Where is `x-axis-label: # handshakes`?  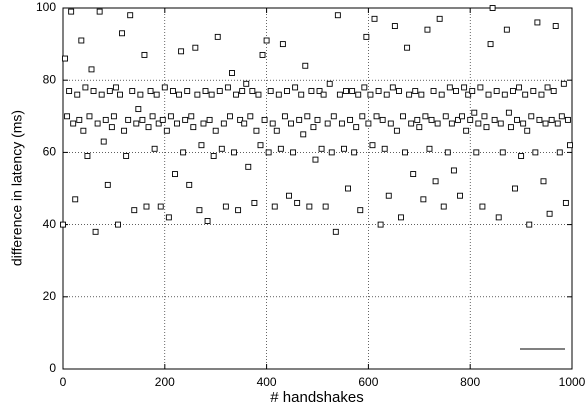 x-axis-label: # handshakes is located at coordinates (316, 397).